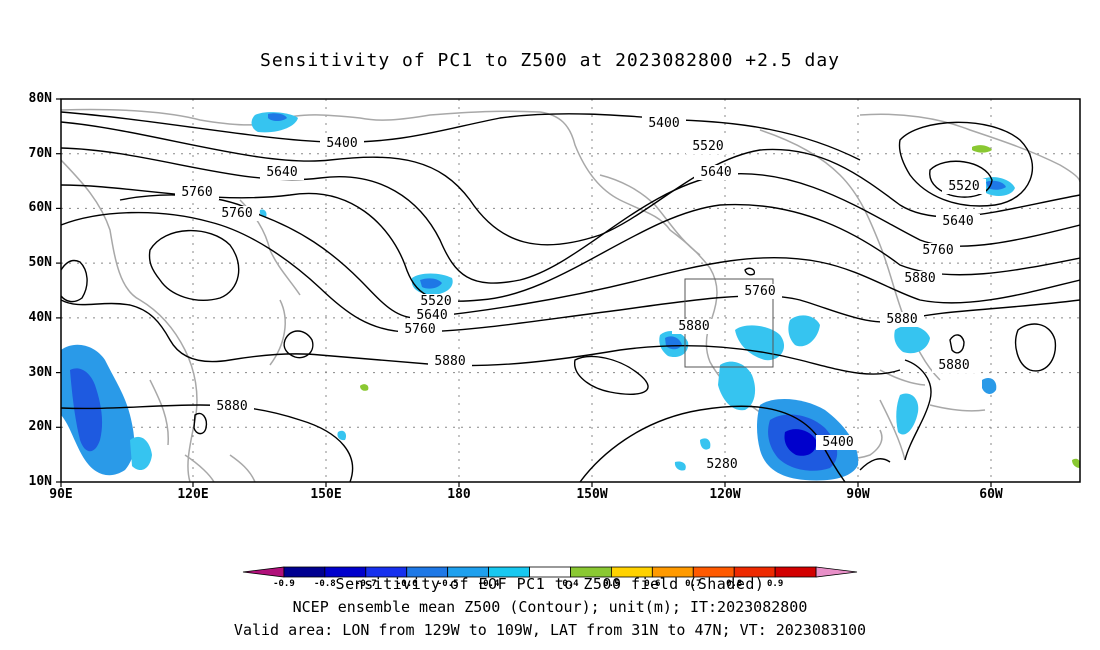 This screenshot has height=650, width=1100. Describe the element at coordinates (407, 584) in the screenshot. I see `colorbar-tick-label: -0.6` at that location.